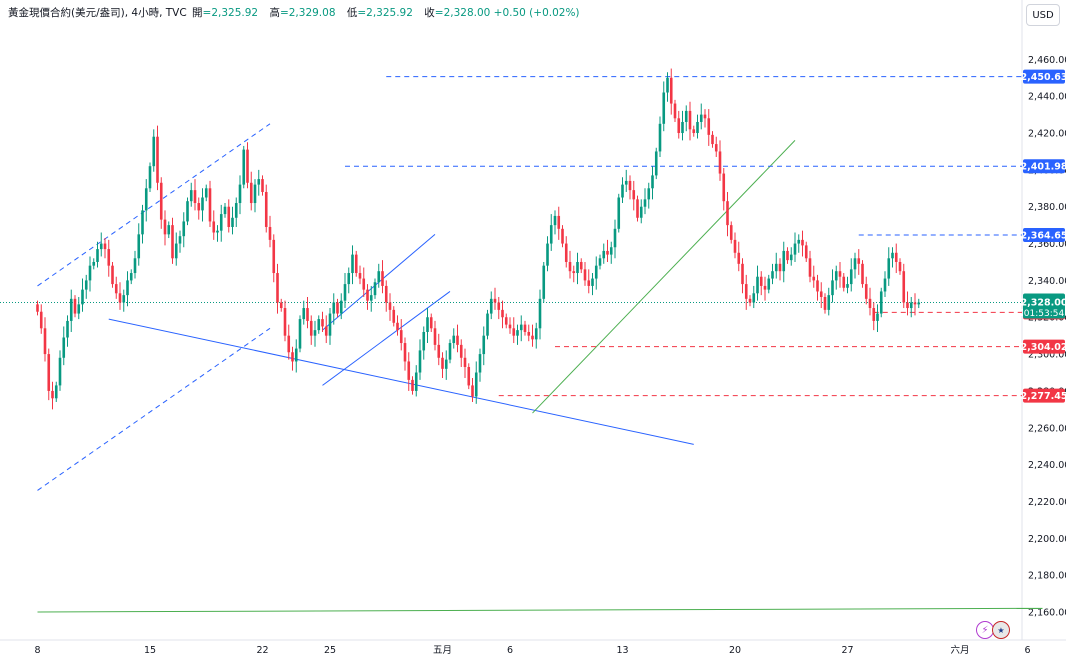 The width and height of the screenshot is (1066, 658). Describe the element at coordinates (959, 650) in the screenshot. I see `x-tick-label: 六月` at that location.